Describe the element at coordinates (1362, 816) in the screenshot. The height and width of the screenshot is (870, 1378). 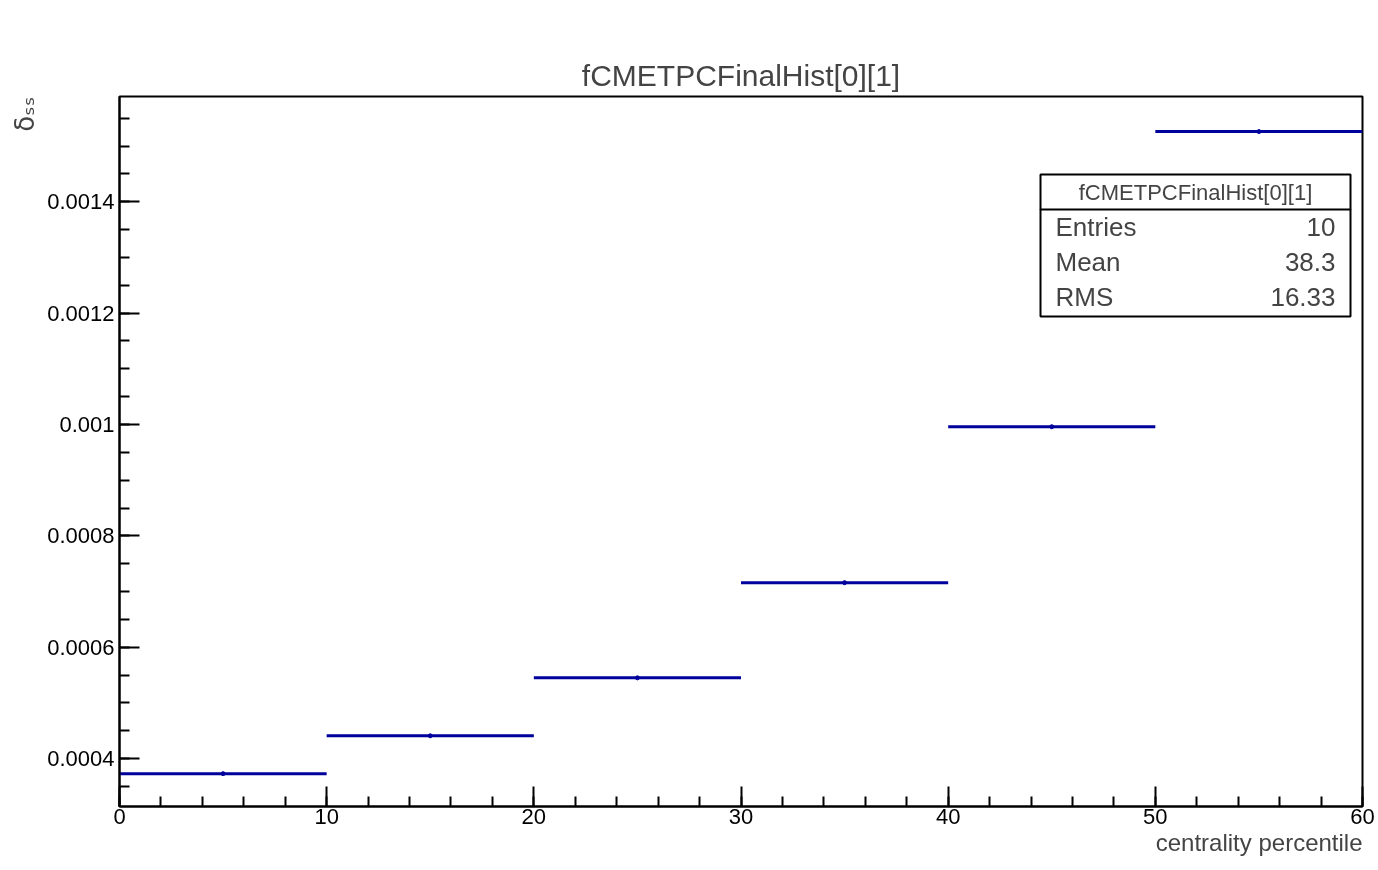
I see `x-tick-label: 60` at that location.